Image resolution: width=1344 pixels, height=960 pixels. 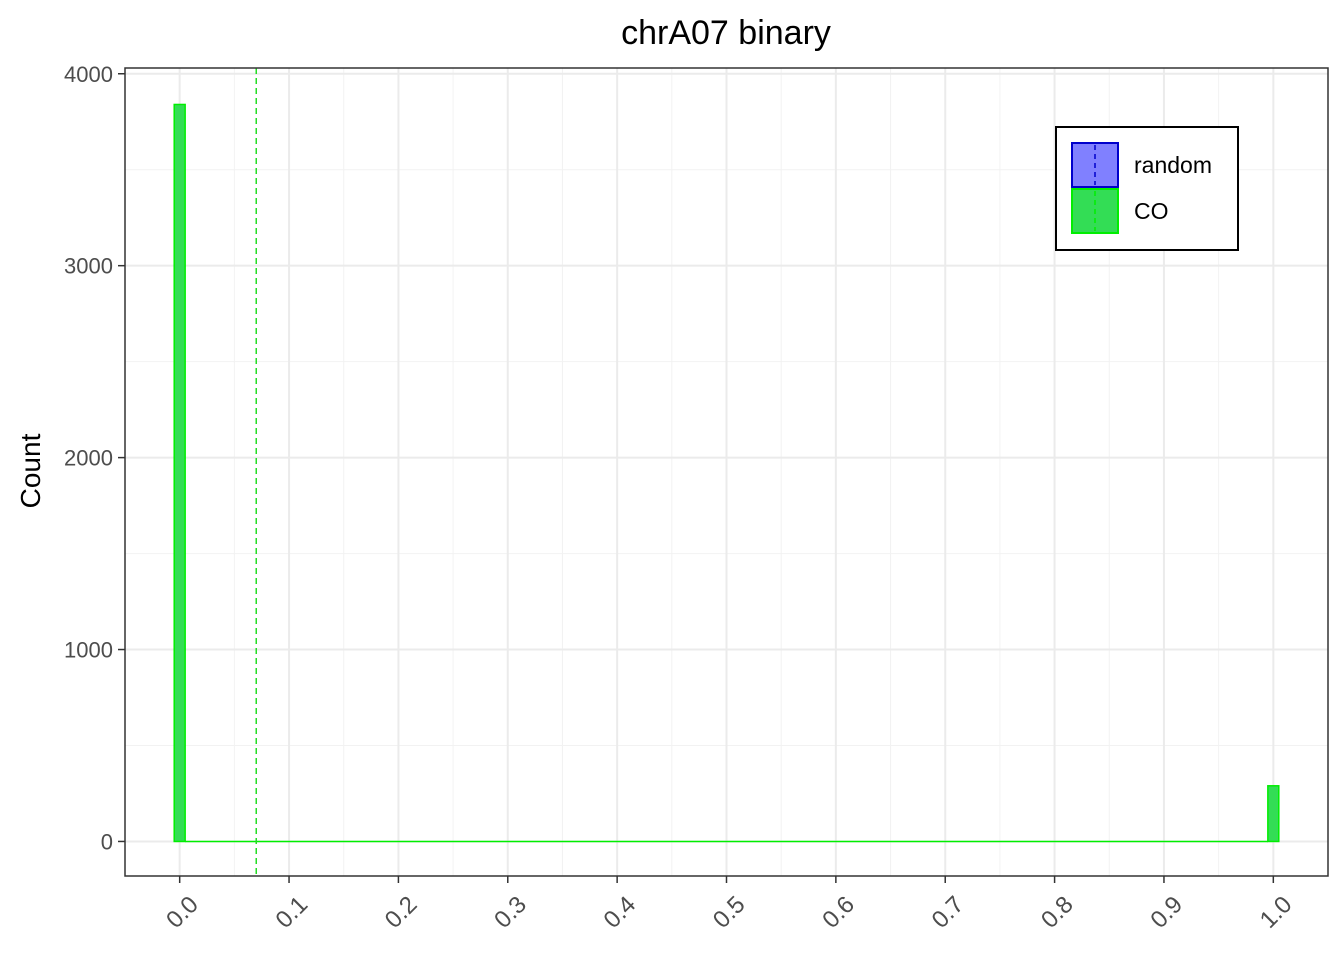 I want to click on y-axis-label: Count, so click(x=30, y=470).